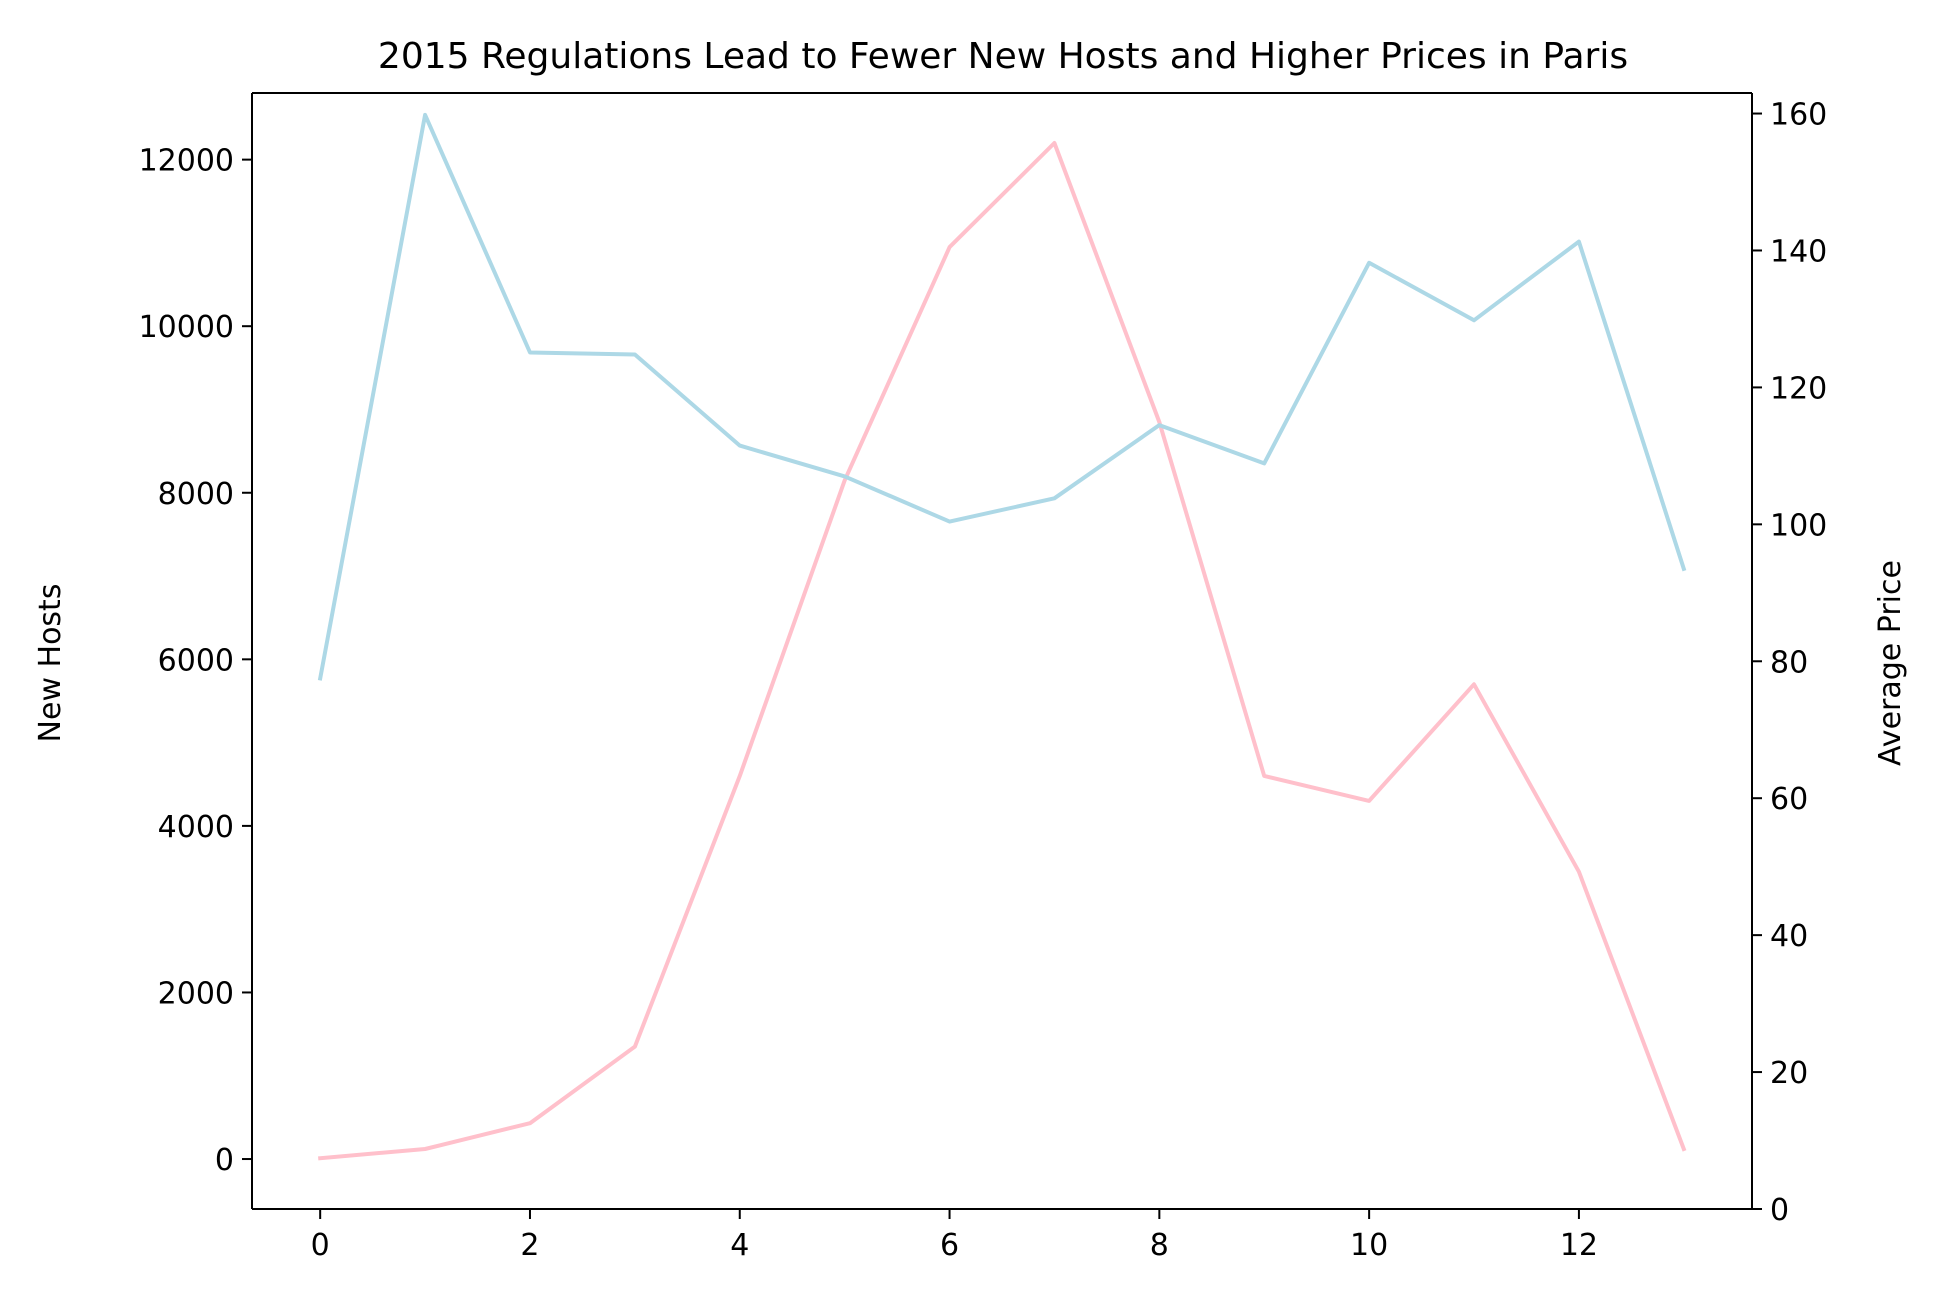 The image size is (1935, 1302). I want to click on x-tick-label: 2, so click(529, 1245).